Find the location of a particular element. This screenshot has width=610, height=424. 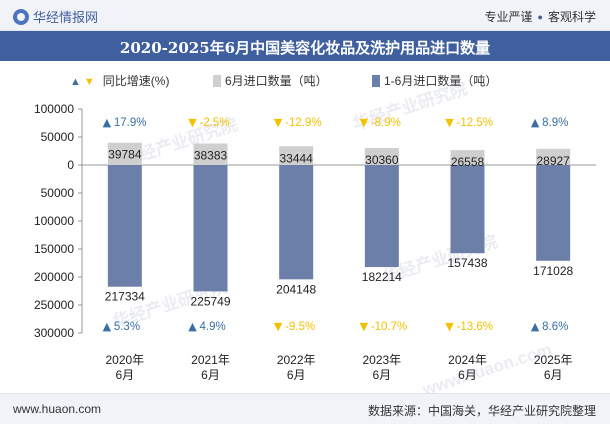

data-label-month: 33444 is located at coordinates (296, 158).